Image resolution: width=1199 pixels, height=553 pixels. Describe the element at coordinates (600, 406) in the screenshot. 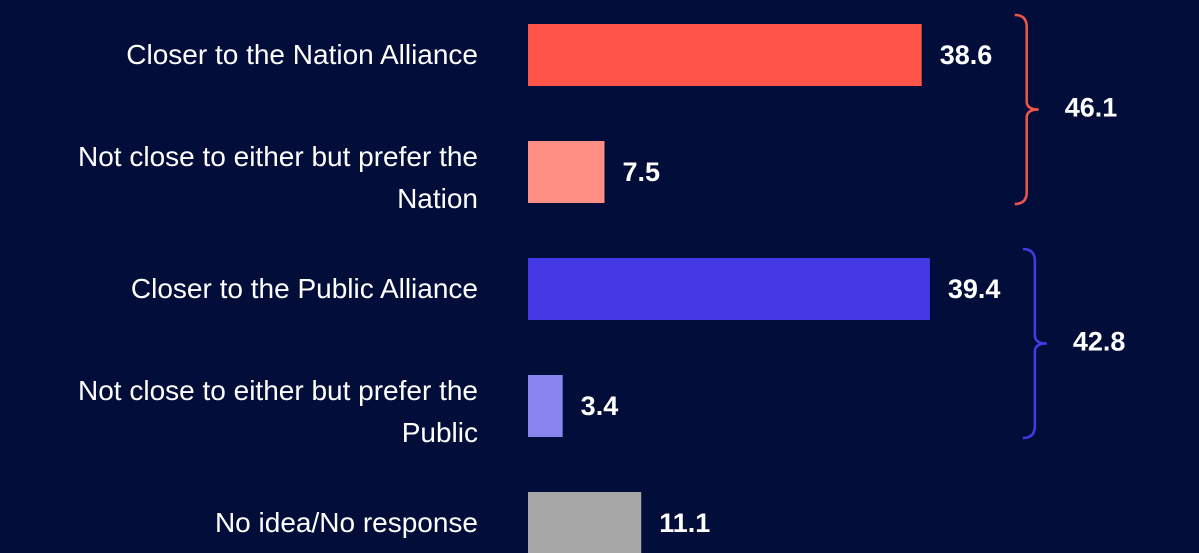

I see `value-label: 3.4` at that location.